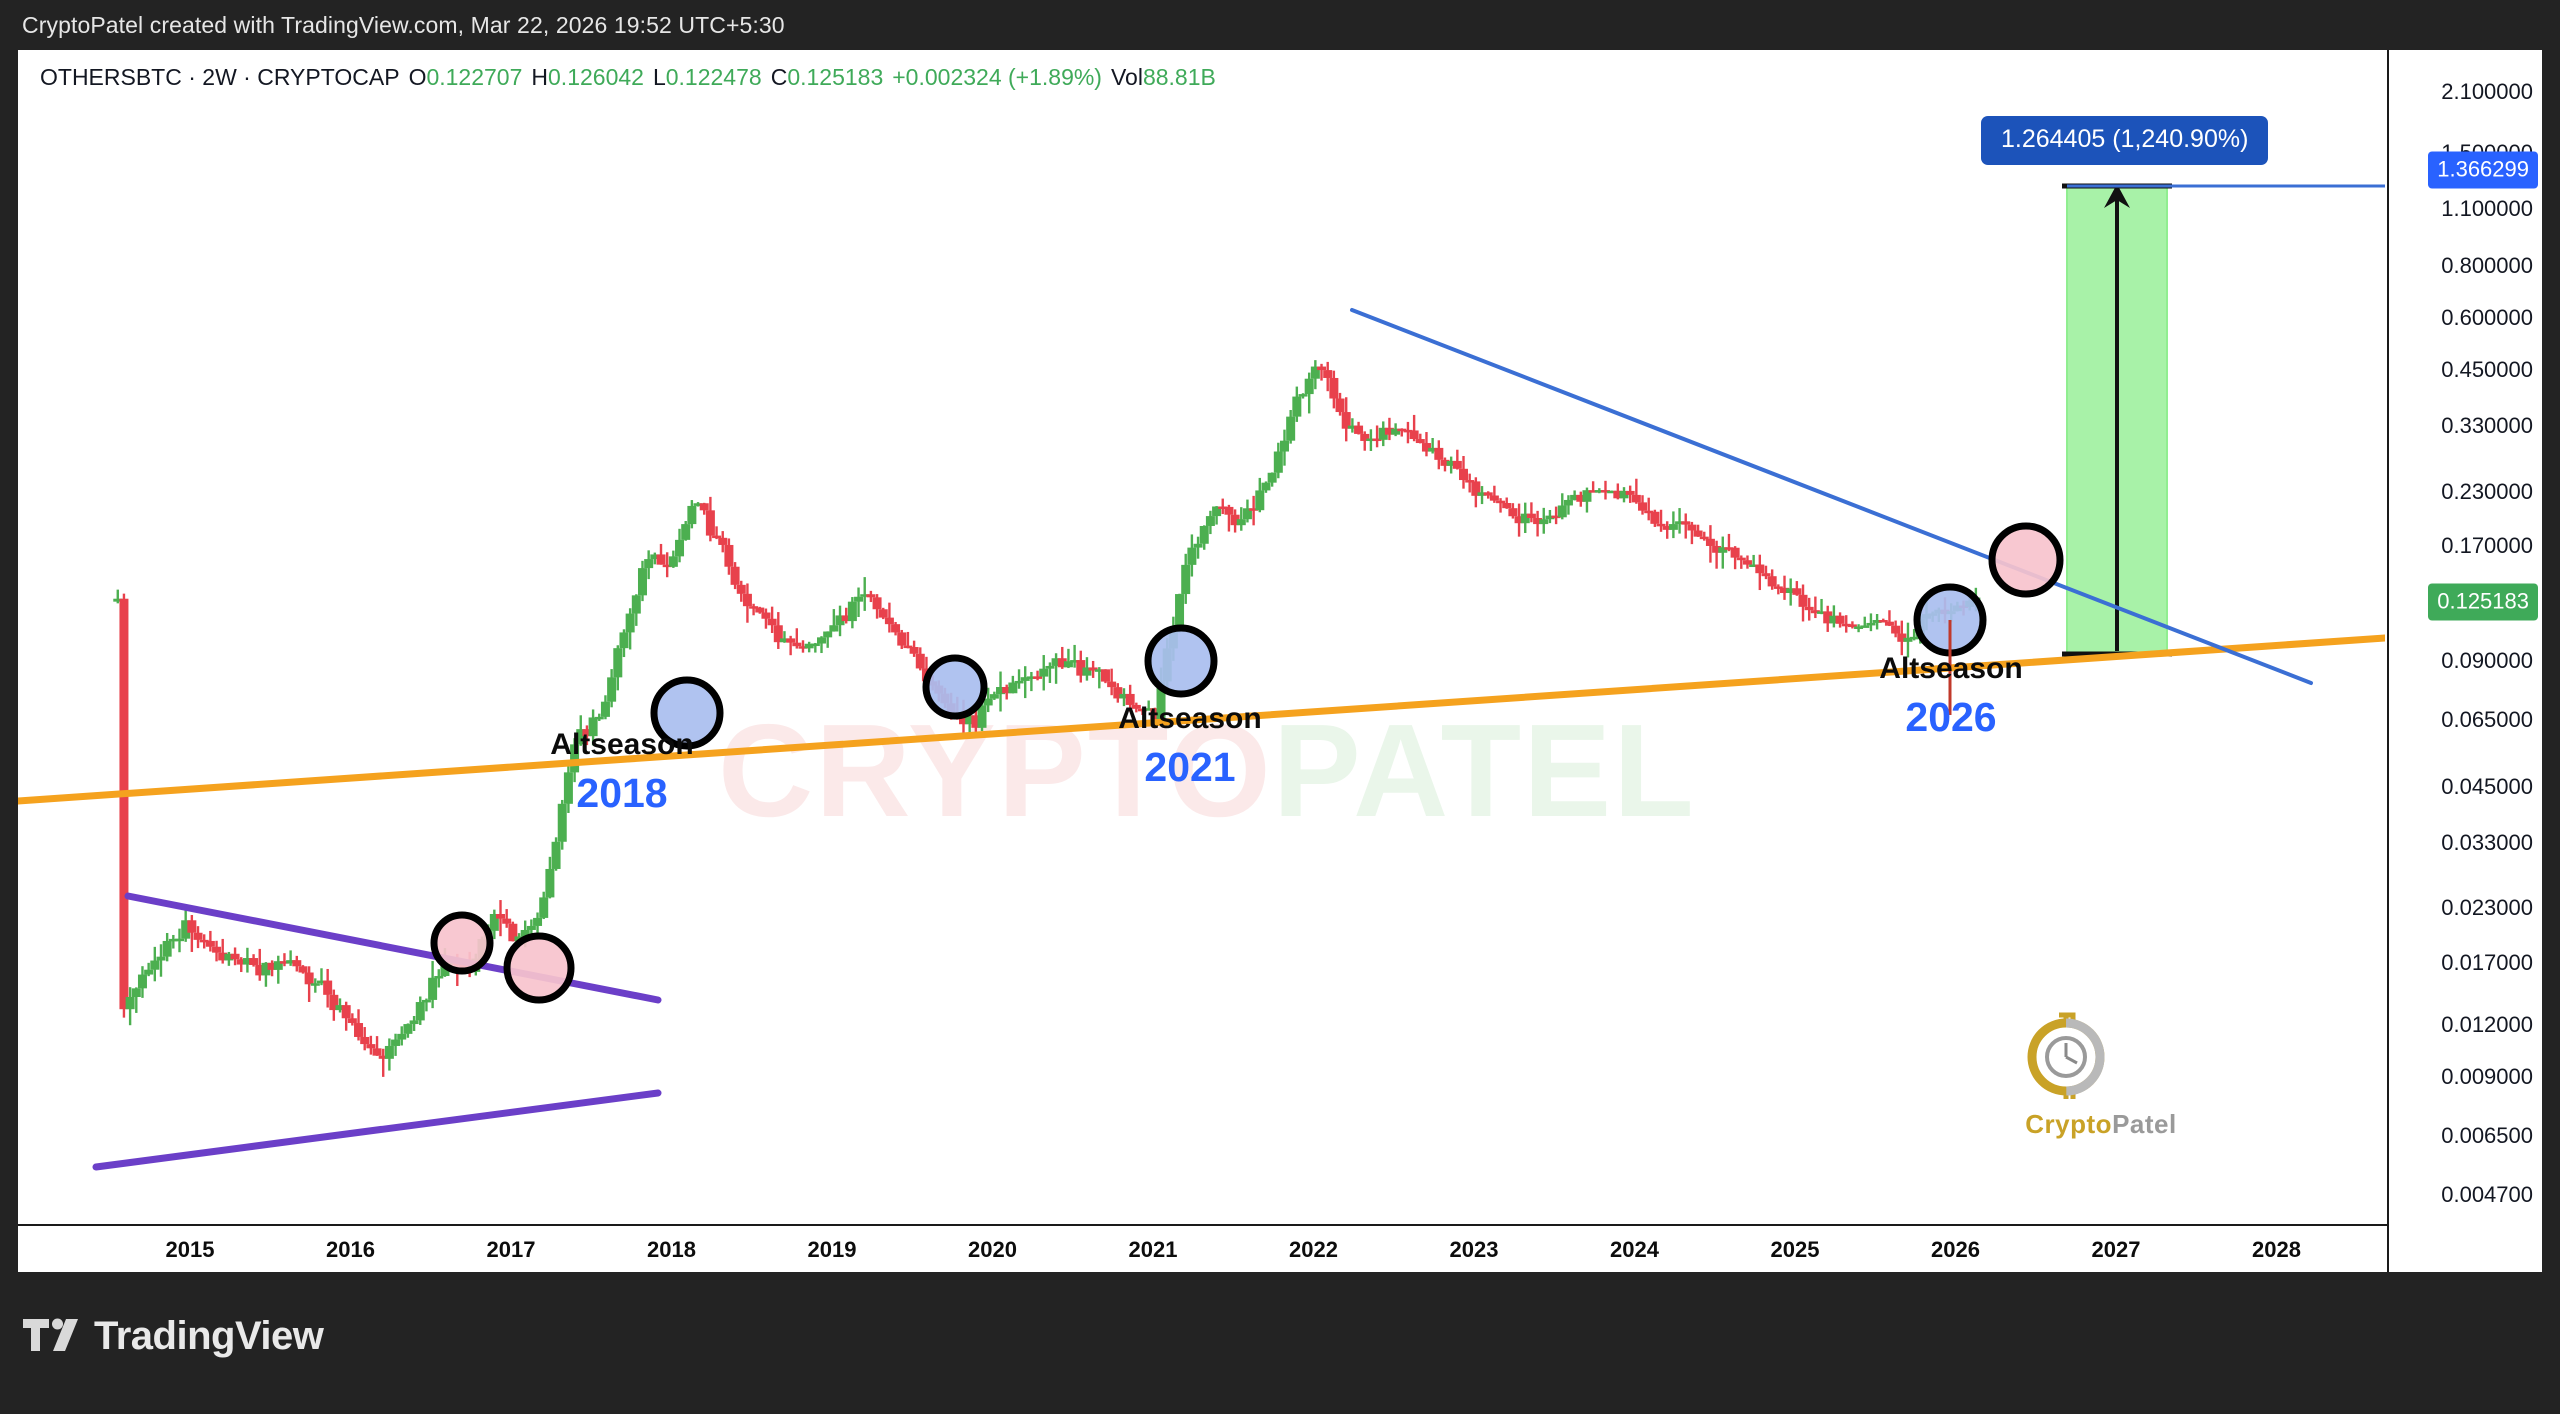 The width and height of the screenshot is (2560, 1414). Describe the element at coordinates (1153, 1249) in the screenshot. I see `time-tick: 2021` at that location.